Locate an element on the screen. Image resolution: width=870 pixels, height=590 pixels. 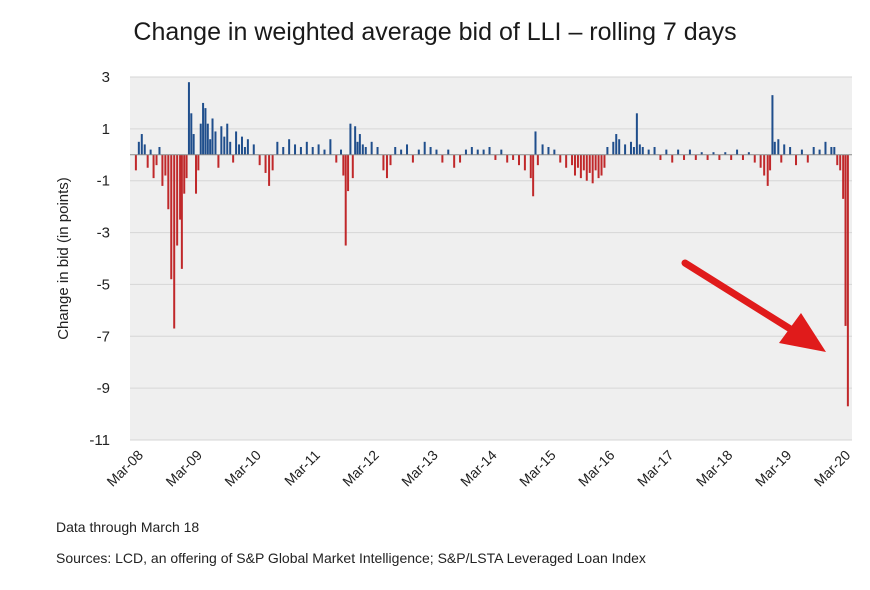
y-tick-label: -3 is located at coordinates (103, 233).